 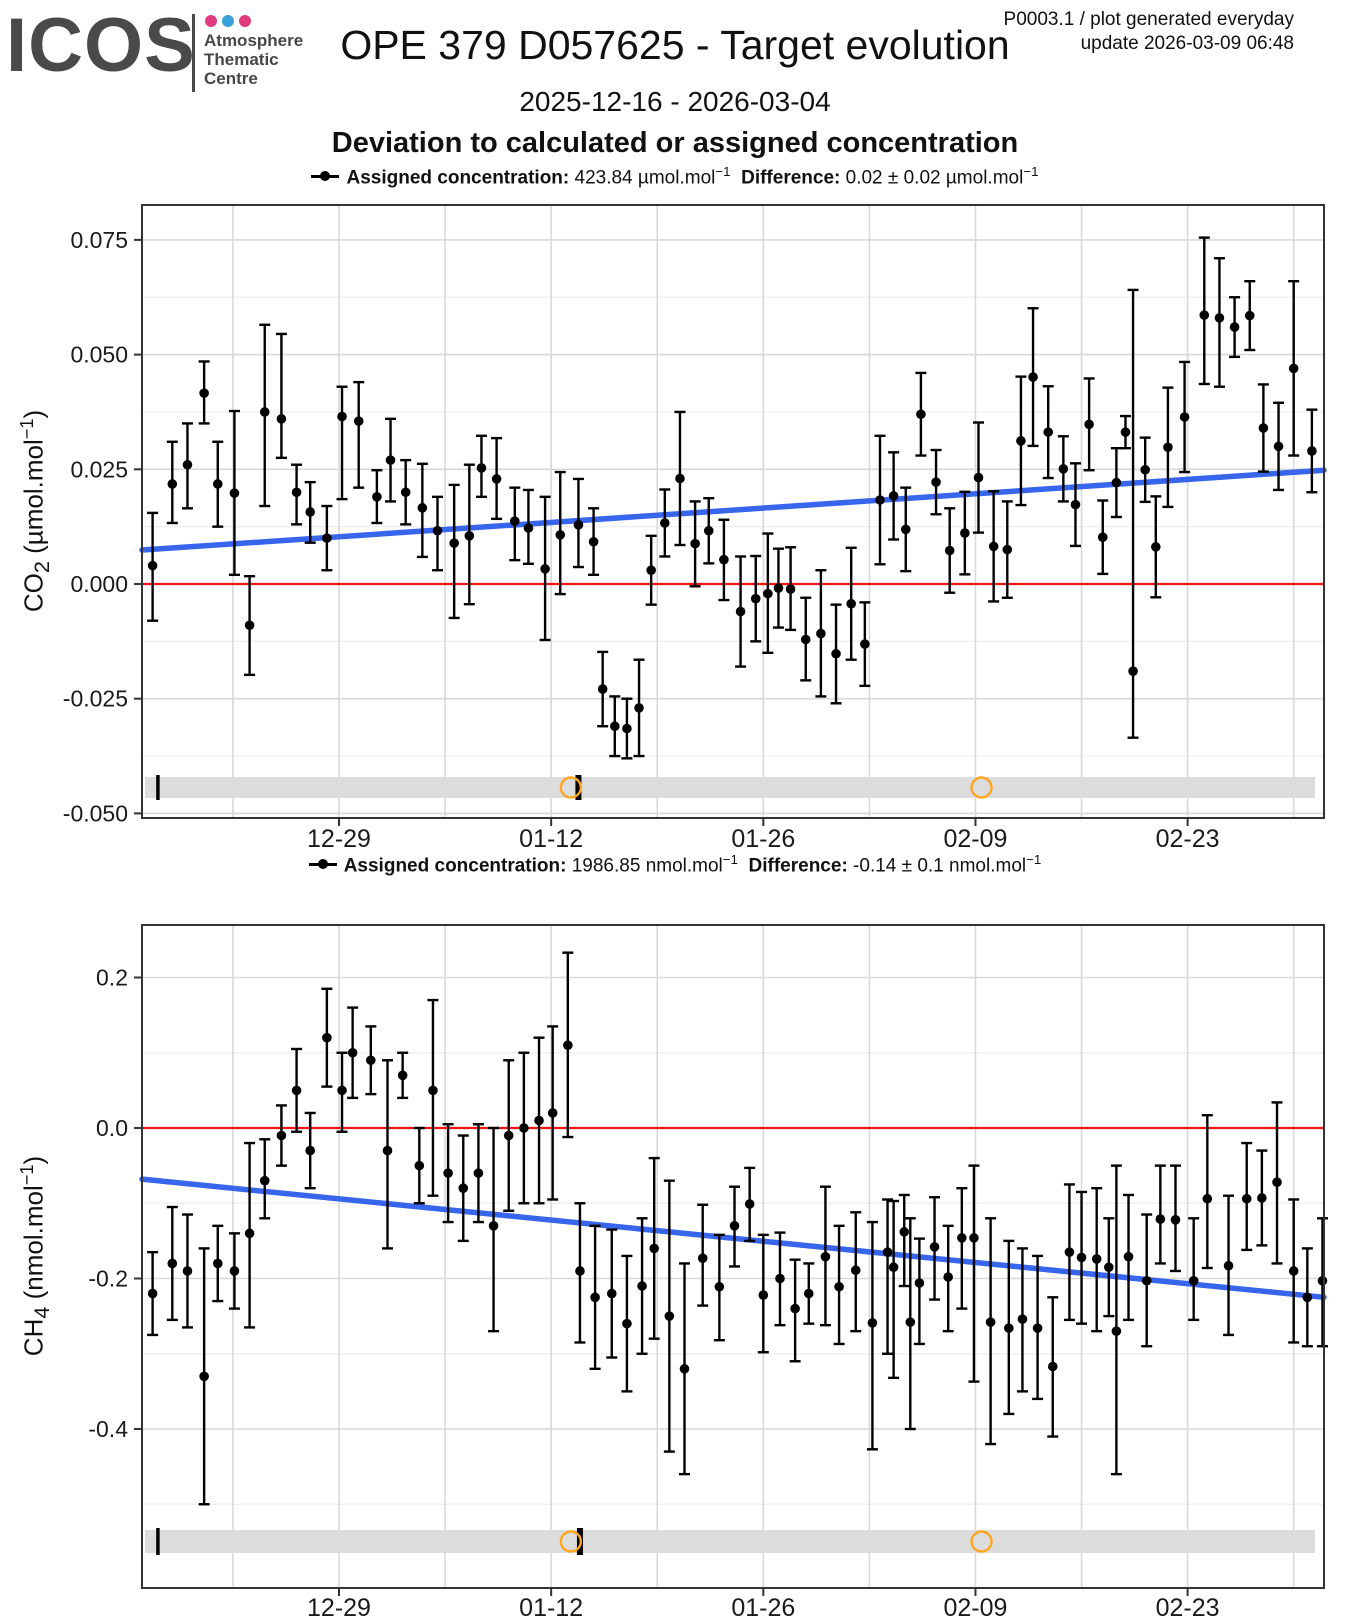 I want to click on legend-value: 423.84 µmol.mol, so click(x=645, y=178).